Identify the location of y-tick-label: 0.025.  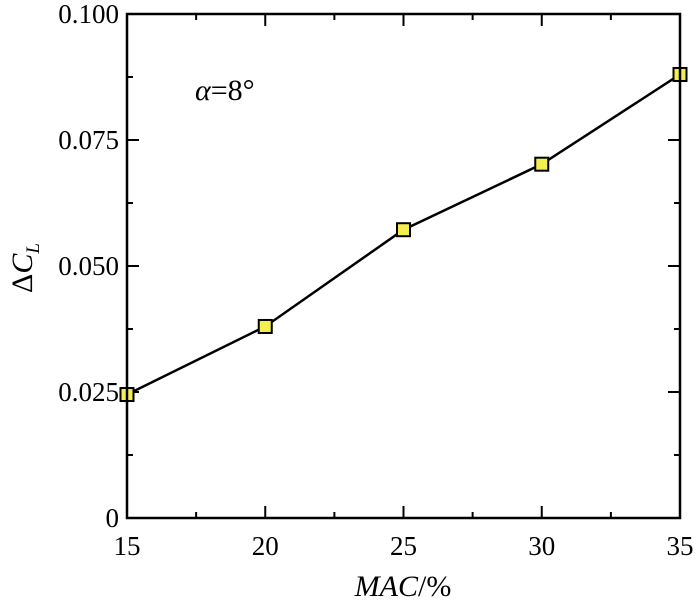
(88, 392).